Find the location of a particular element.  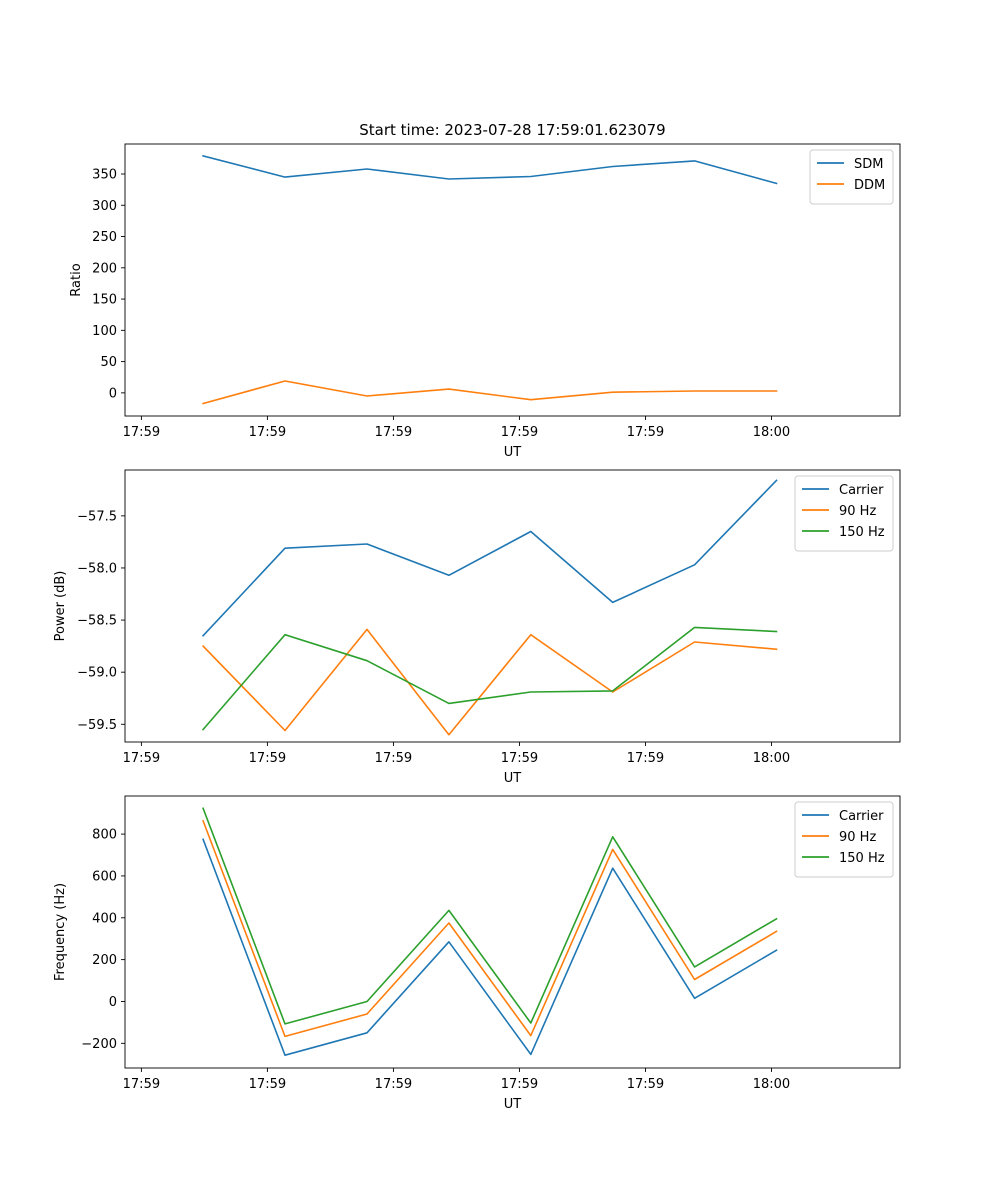

y-tick-label: 350 is located at coordinates (104, 175).